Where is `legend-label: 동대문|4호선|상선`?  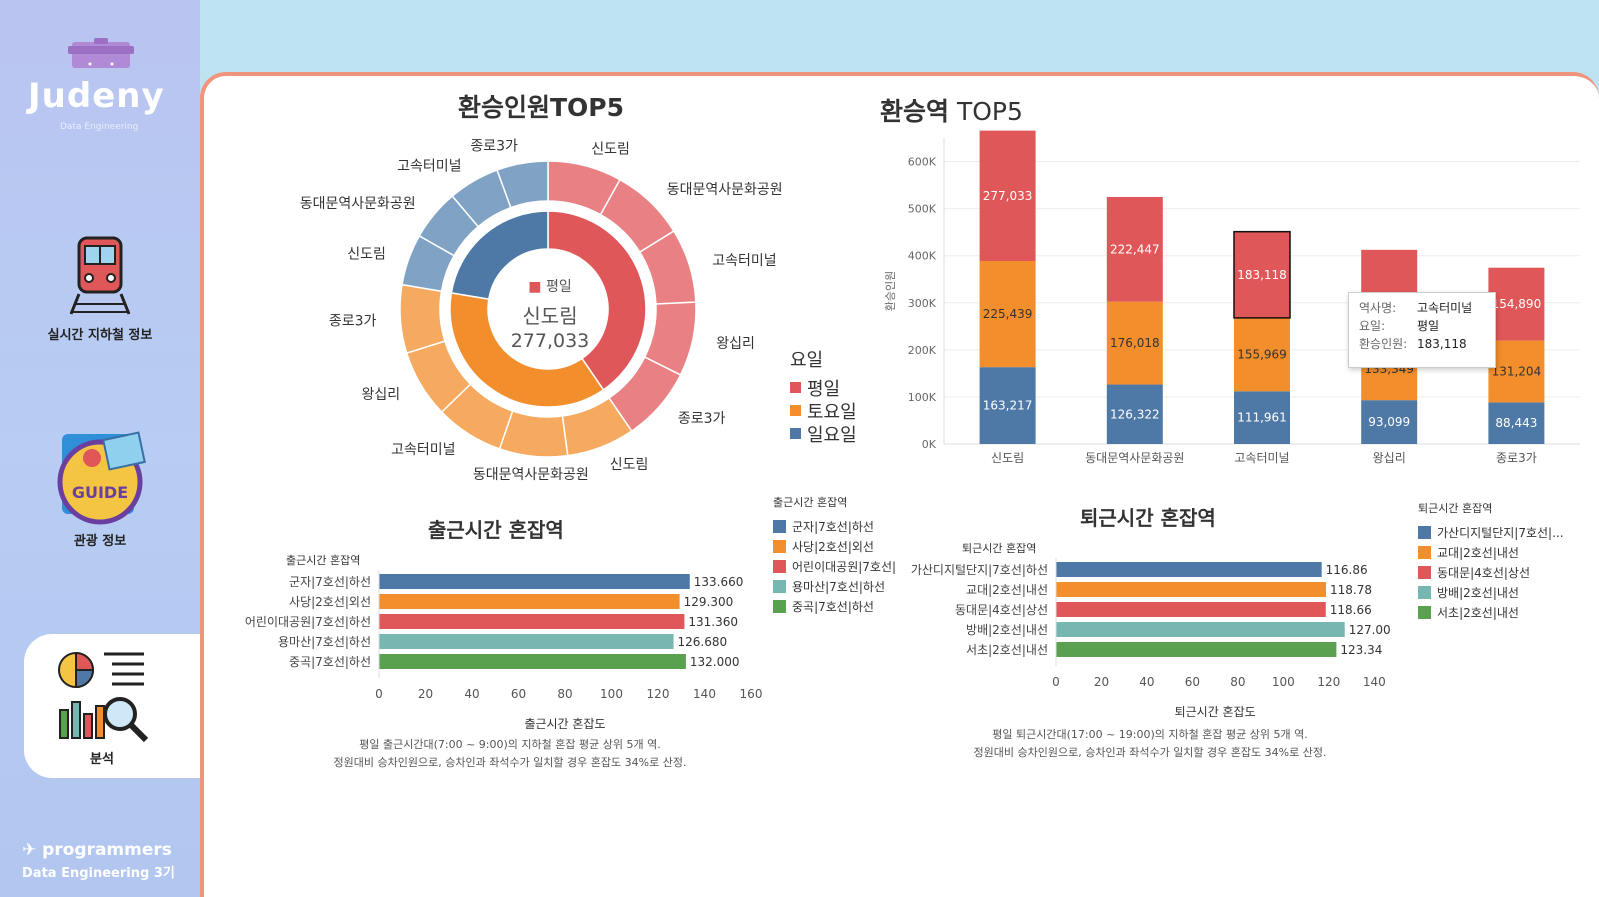
legend-label: 동대문|4호선|상선 is located at coordinates (1484, 572).